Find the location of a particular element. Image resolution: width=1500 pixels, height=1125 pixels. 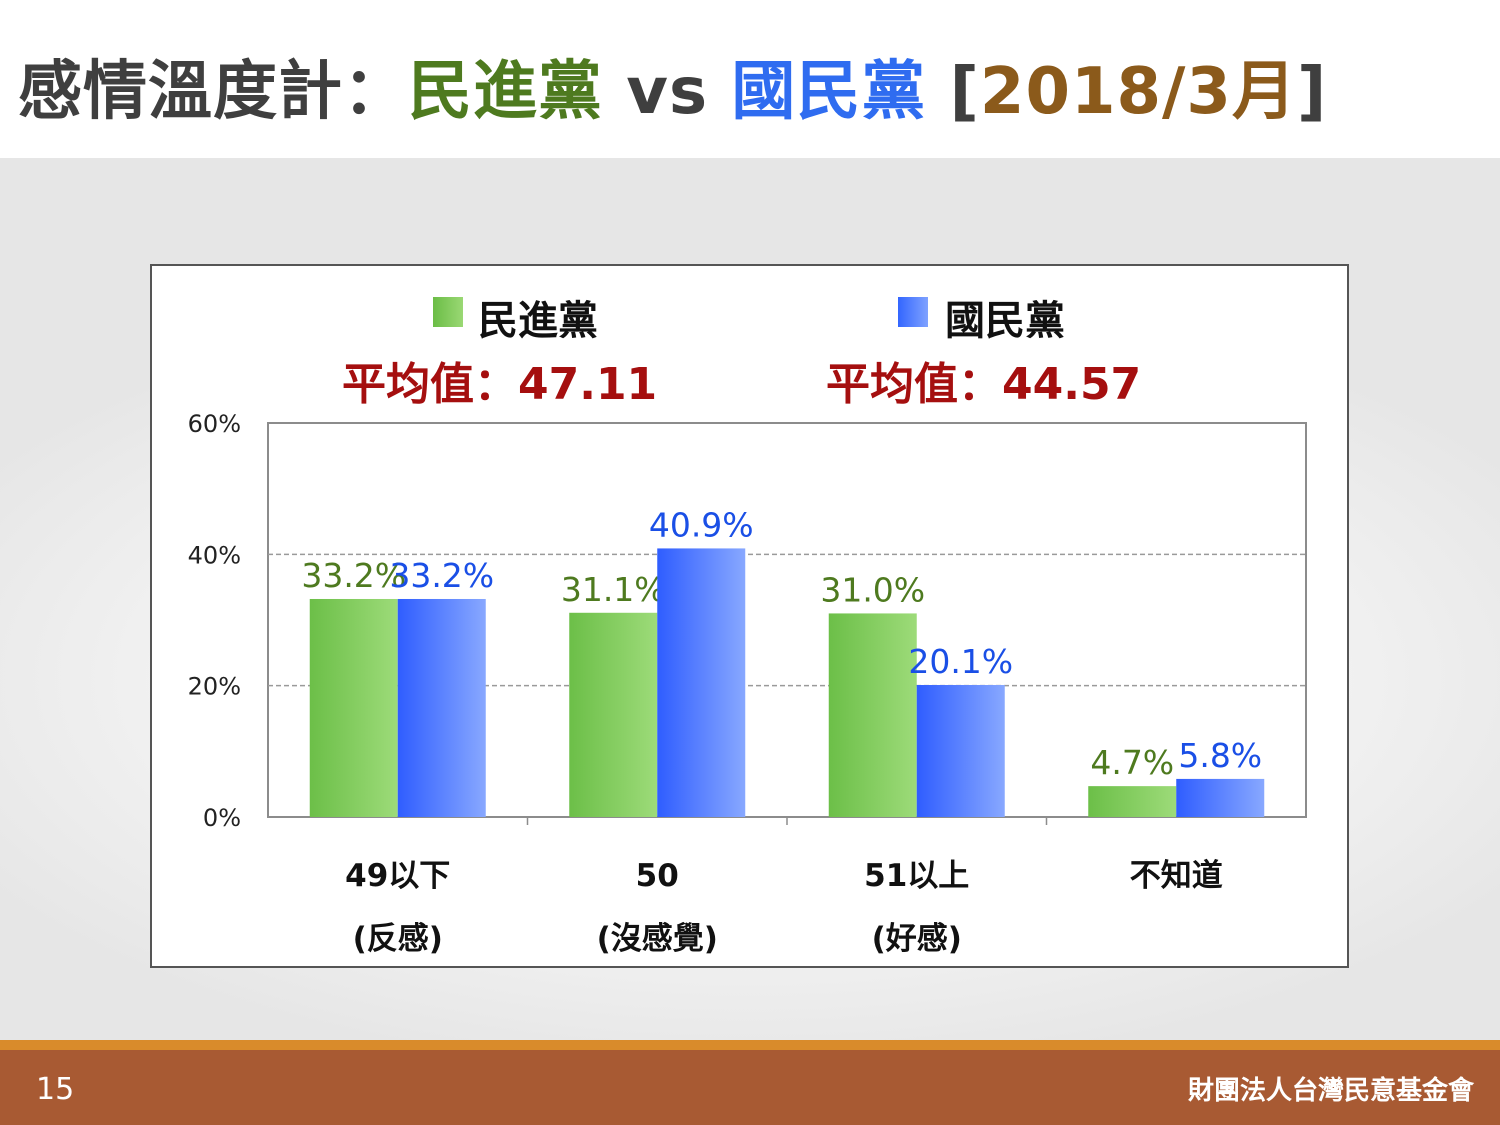

organization-name: 財團法人台灣民意基金會 is located at coordinates (1330, 1091).